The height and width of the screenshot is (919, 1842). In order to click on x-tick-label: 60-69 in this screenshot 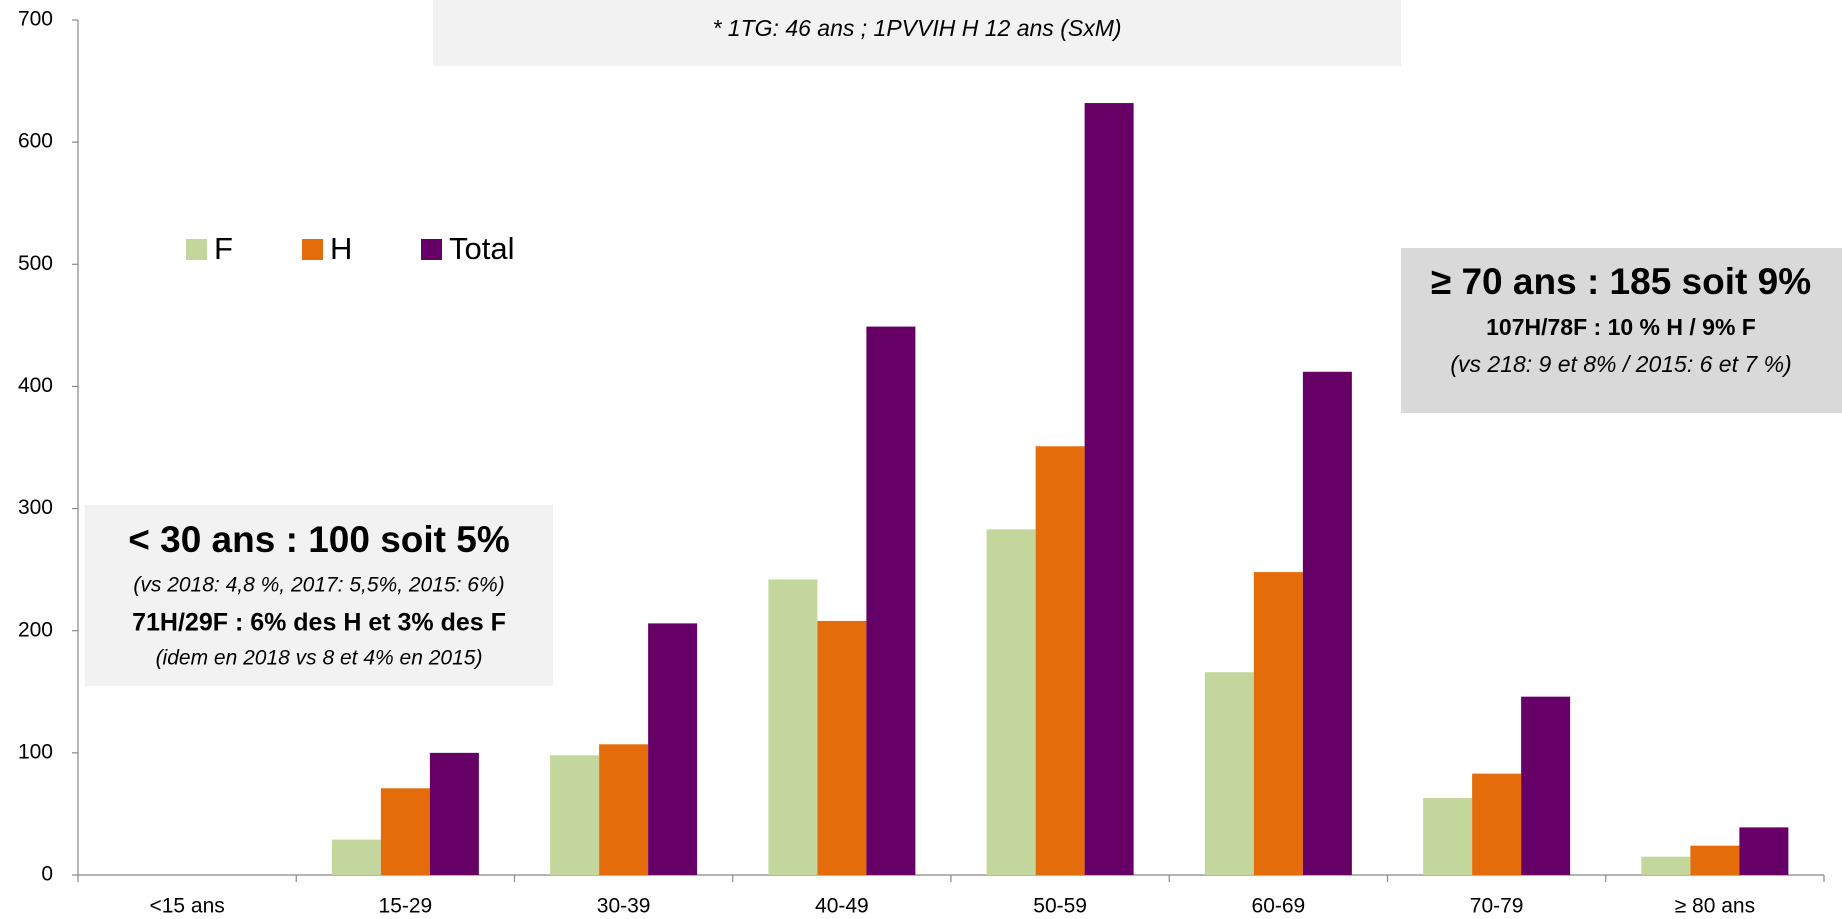, I will do `click(1279, 906)`.